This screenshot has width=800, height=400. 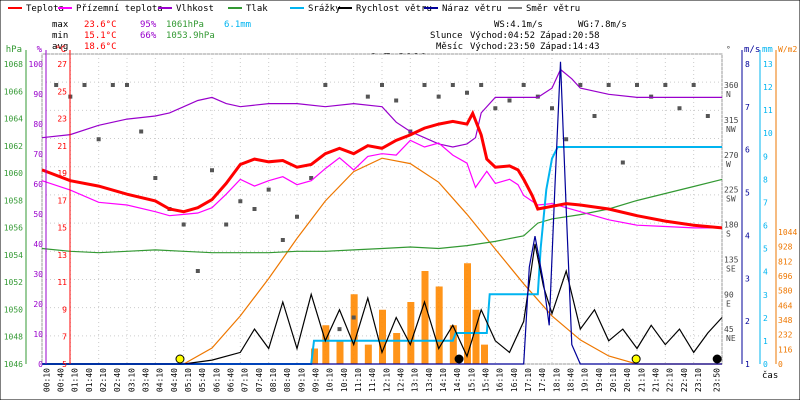 I want to click on axis-tick-label: 80, so click(x=38, y=124).